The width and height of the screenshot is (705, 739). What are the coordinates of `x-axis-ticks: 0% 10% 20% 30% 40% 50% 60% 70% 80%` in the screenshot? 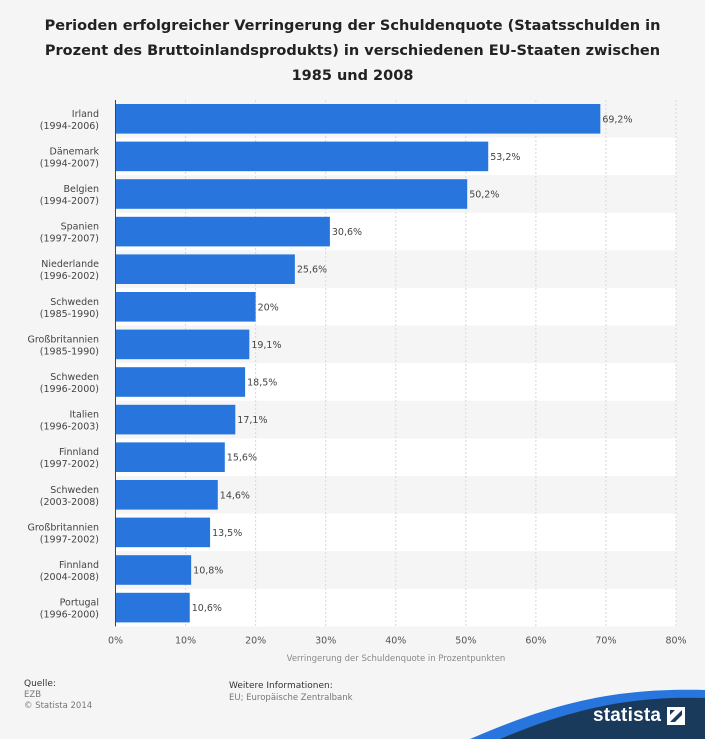 It's located at (397, 640).